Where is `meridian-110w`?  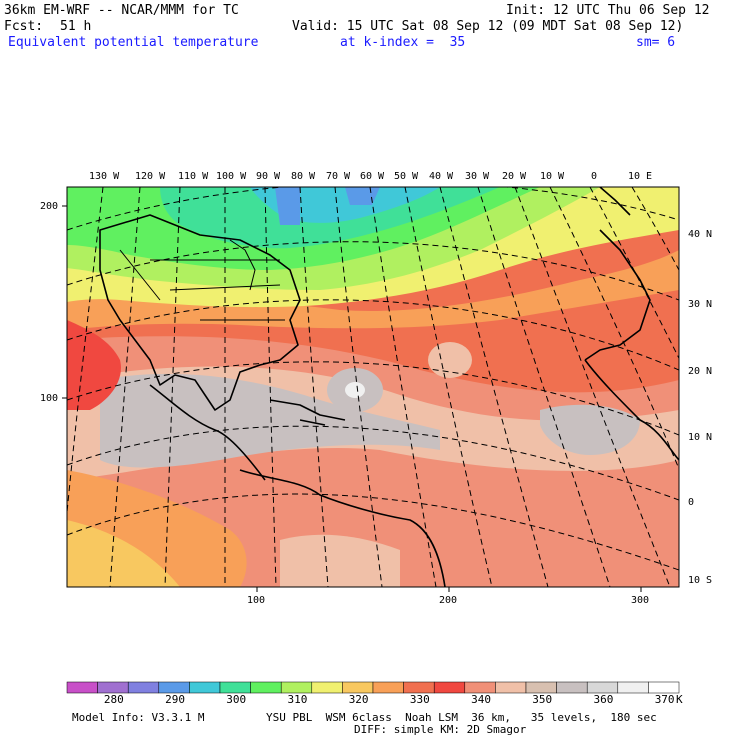
meridian-110w is located at coordinates (172, 387).